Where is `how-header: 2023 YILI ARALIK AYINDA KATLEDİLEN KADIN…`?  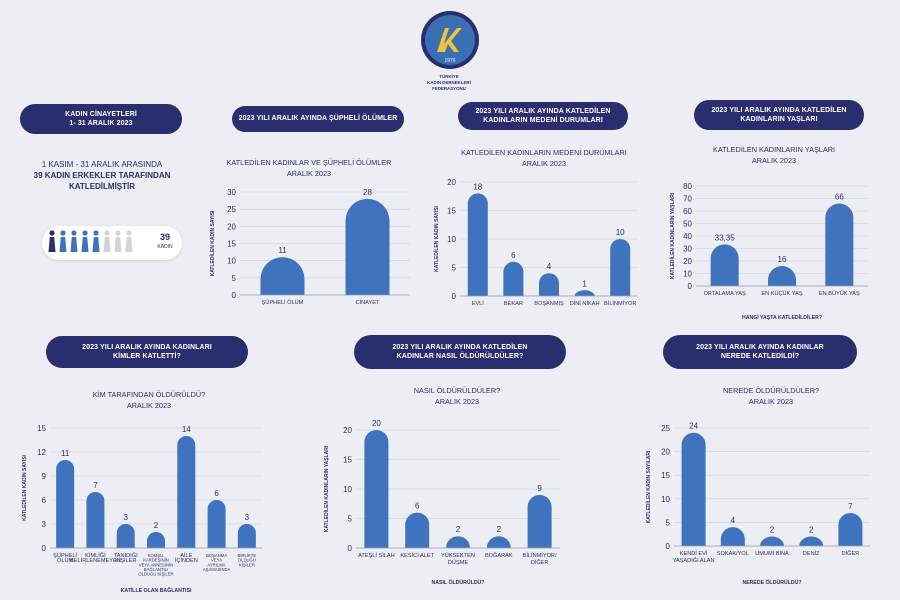
how-header: 2023 YILI ARALIK AYINDA KATLEDİLEN KADIN… is located at coordinates (460, 352).